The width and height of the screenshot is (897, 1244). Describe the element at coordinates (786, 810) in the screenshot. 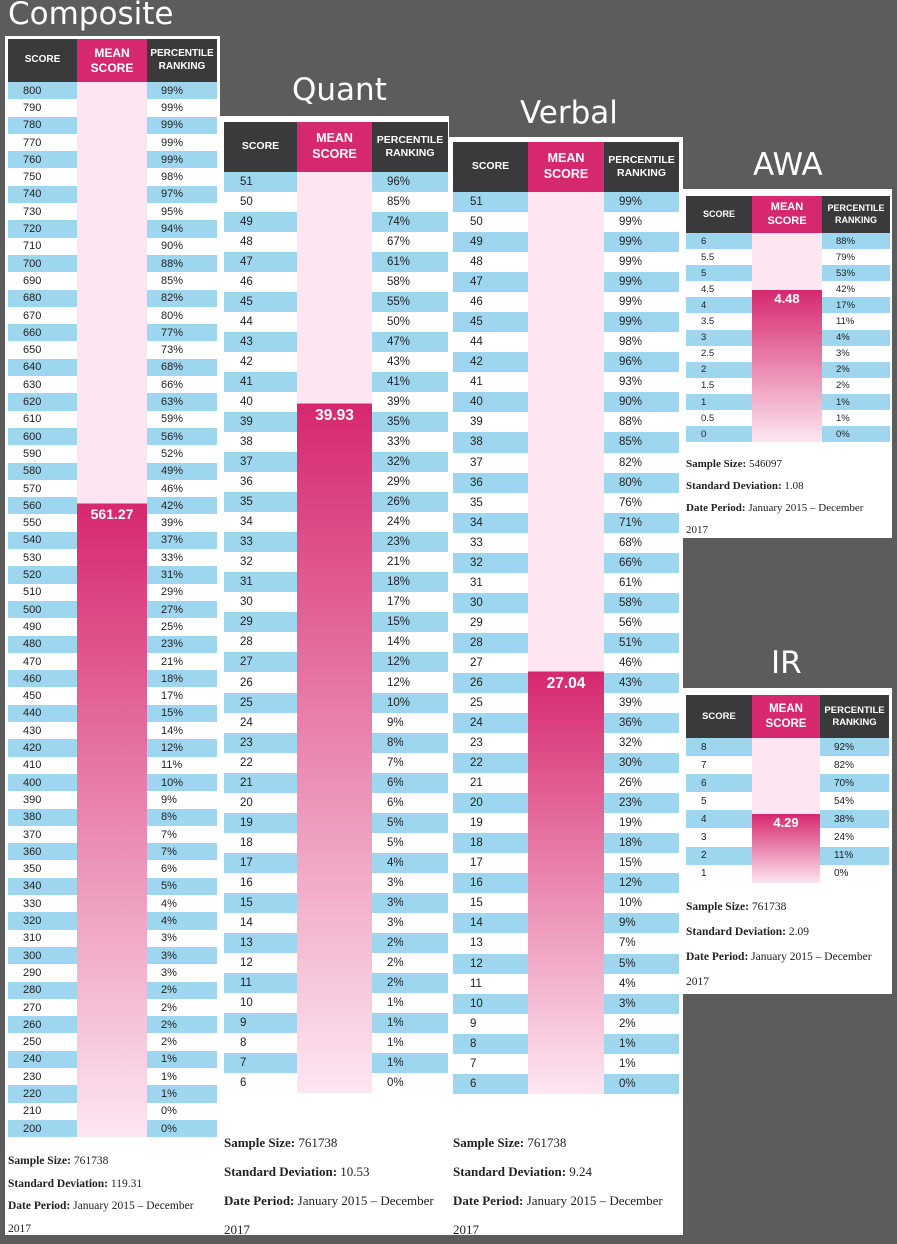

I see `ir-mean-column` at that location.